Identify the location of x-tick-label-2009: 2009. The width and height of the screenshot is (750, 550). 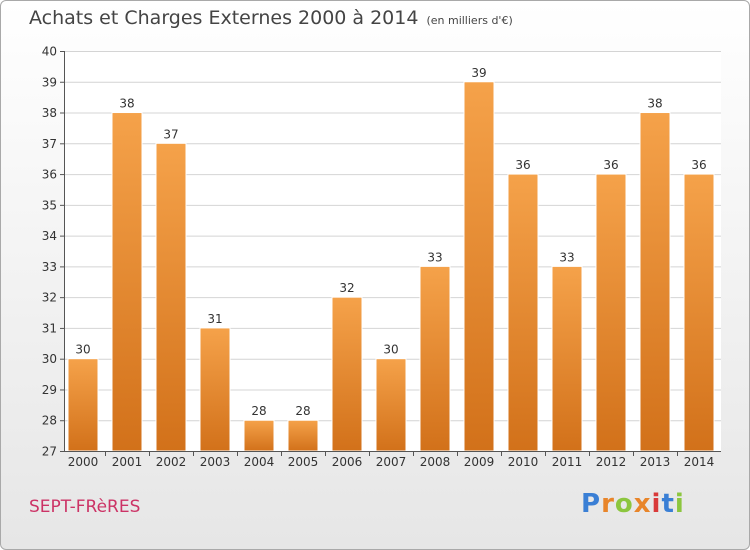
(479, 462).